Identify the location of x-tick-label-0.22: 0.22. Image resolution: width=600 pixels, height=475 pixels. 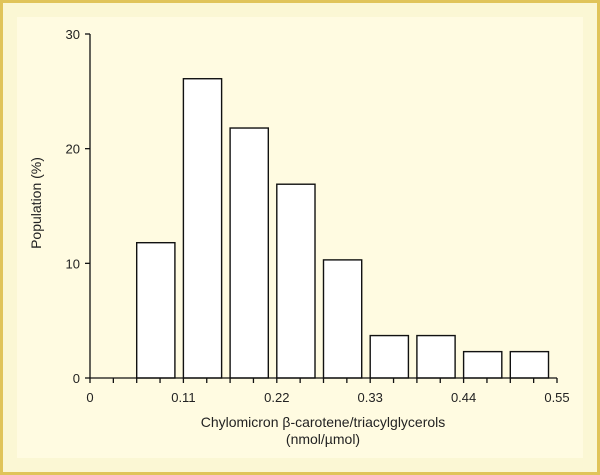
(276, 397).